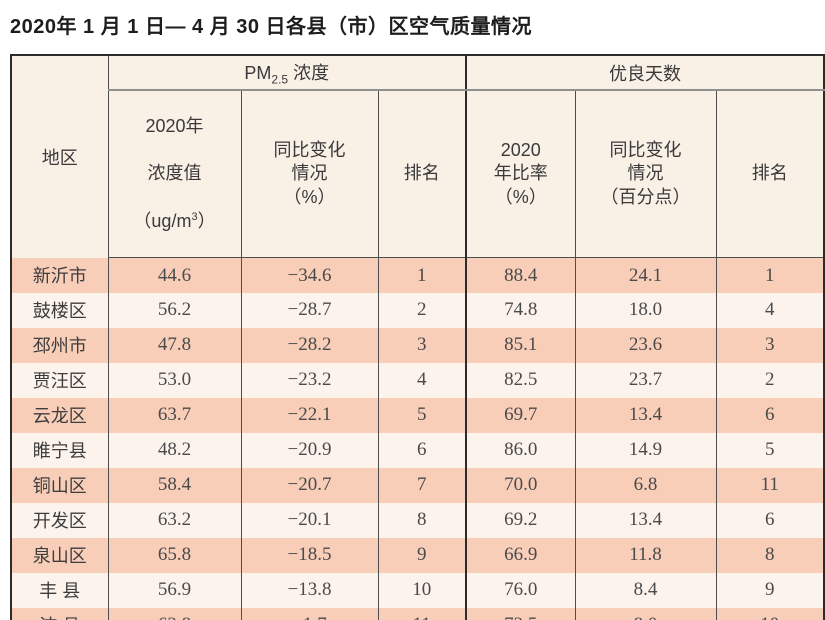 The image size is (825, 620). Describe the element at coordinates (520, 275) in the screenshot. I see `ratio-cell: 88.4` at that location.